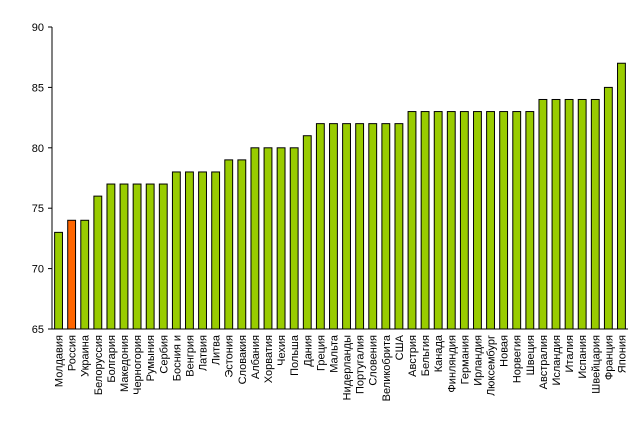  I want to click on x-tick-label: Исландия, so click(557, 360).